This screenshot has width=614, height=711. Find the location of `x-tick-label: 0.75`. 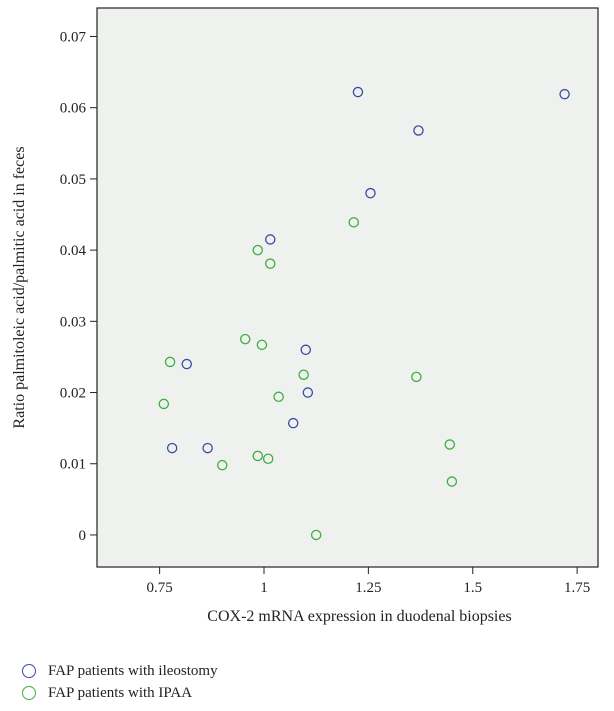

x-tick-label: 0.75 is located at coordinates (160, 588).